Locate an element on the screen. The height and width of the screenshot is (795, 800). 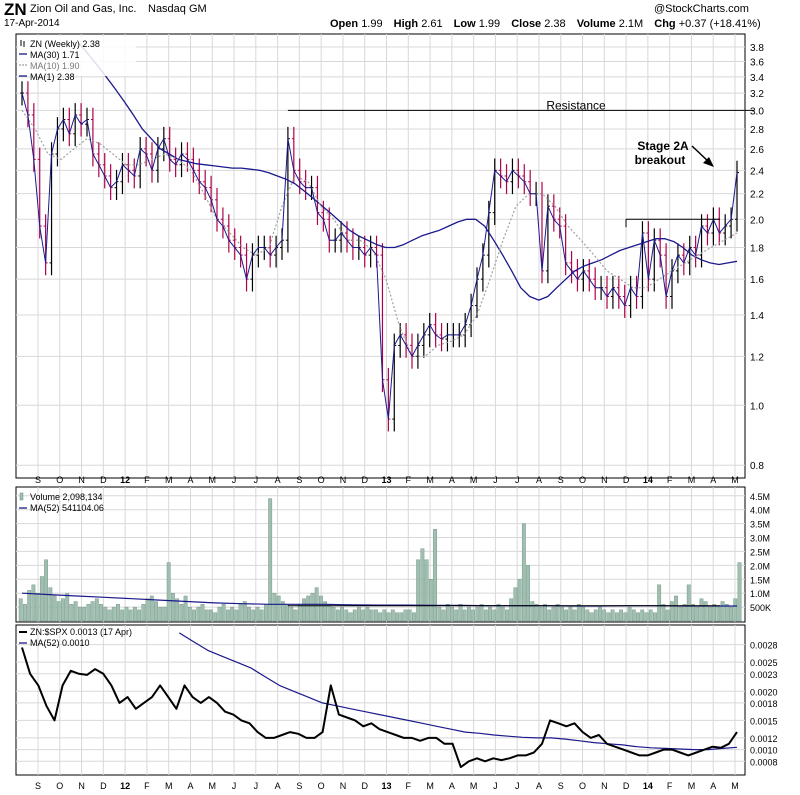
price-tick-label: 1.6 is located at coordinates (757, 280).